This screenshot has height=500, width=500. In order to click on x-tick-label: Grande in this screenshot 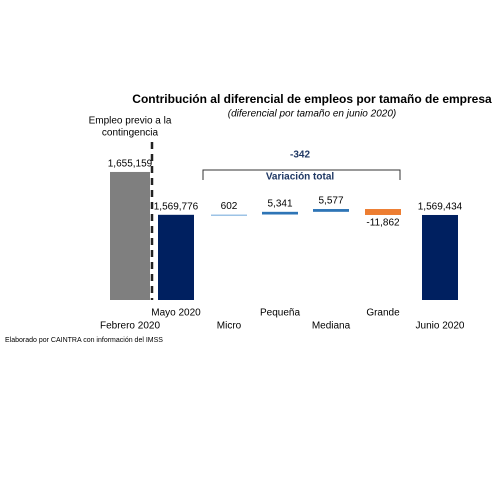, I will do `click(383, 313)`.